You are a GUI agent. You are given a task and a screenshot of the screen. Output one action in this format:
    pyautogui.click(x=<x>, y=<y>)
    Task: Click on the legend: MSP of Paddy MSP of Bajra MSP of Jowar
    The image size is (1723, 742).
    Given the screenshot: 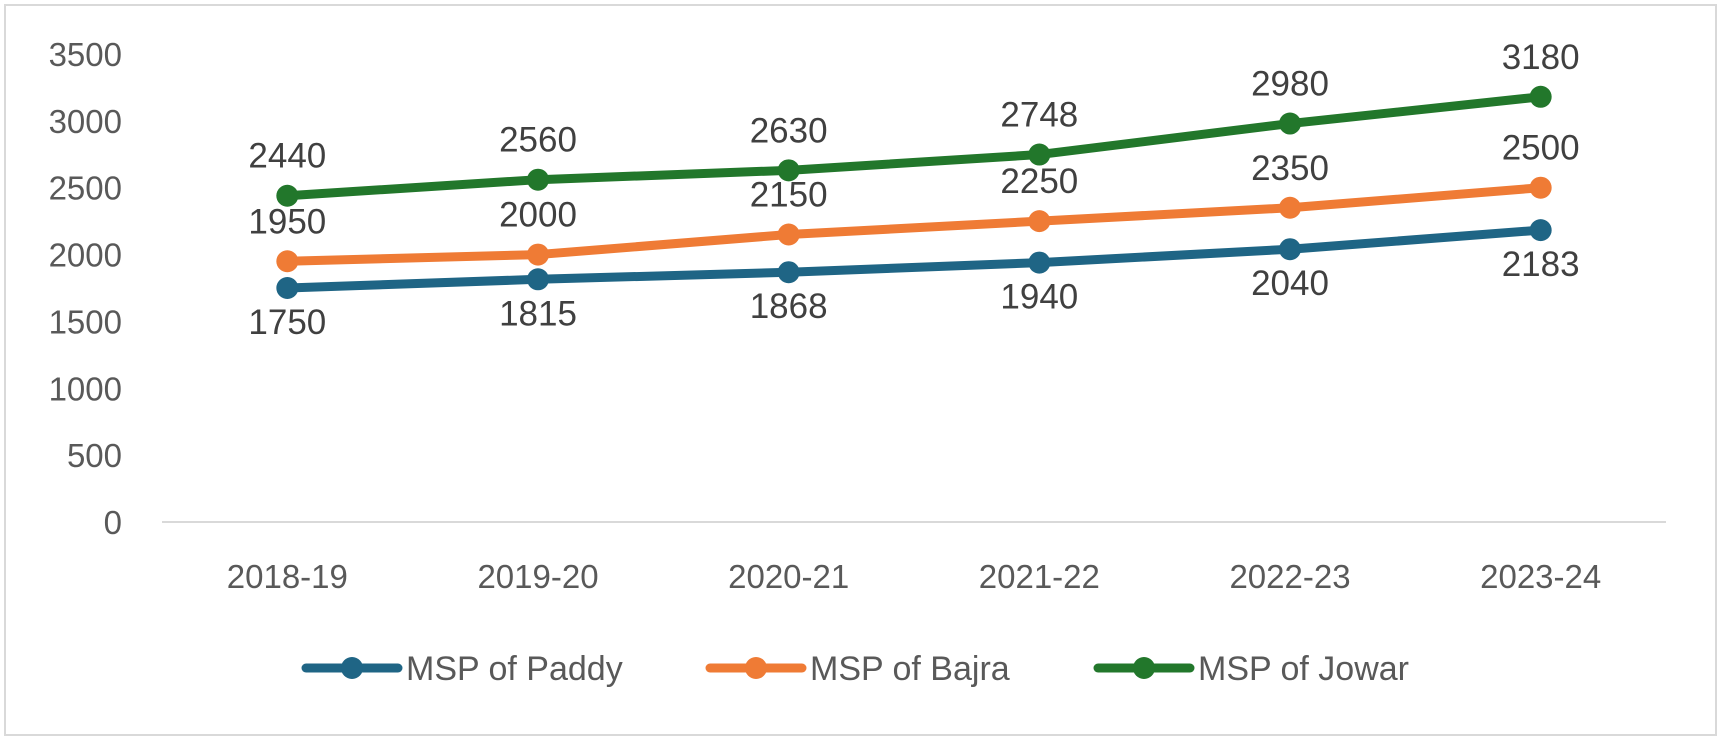 What is the action you would take?
    pyautogui.click(x=855, y=669)
    